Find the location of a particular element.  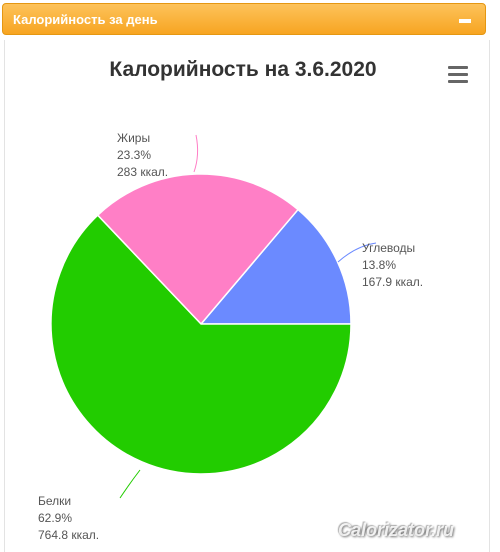

data-label: Углеводы is located at coordinates (388, 248).